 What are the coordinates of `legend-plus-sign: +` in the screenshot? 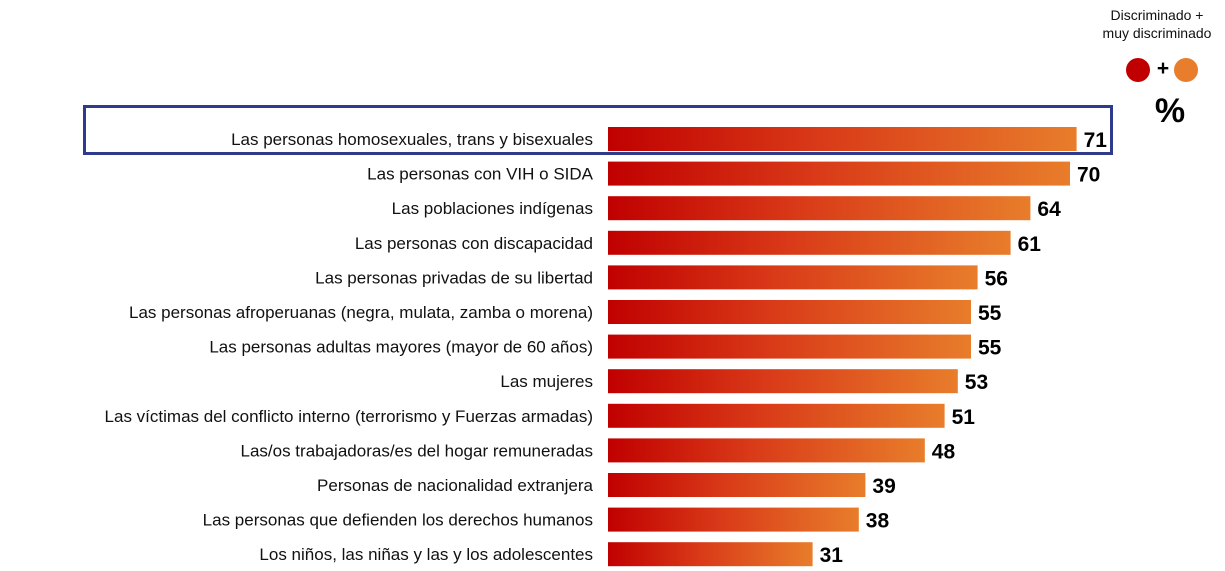 It's located at (1163, 68).